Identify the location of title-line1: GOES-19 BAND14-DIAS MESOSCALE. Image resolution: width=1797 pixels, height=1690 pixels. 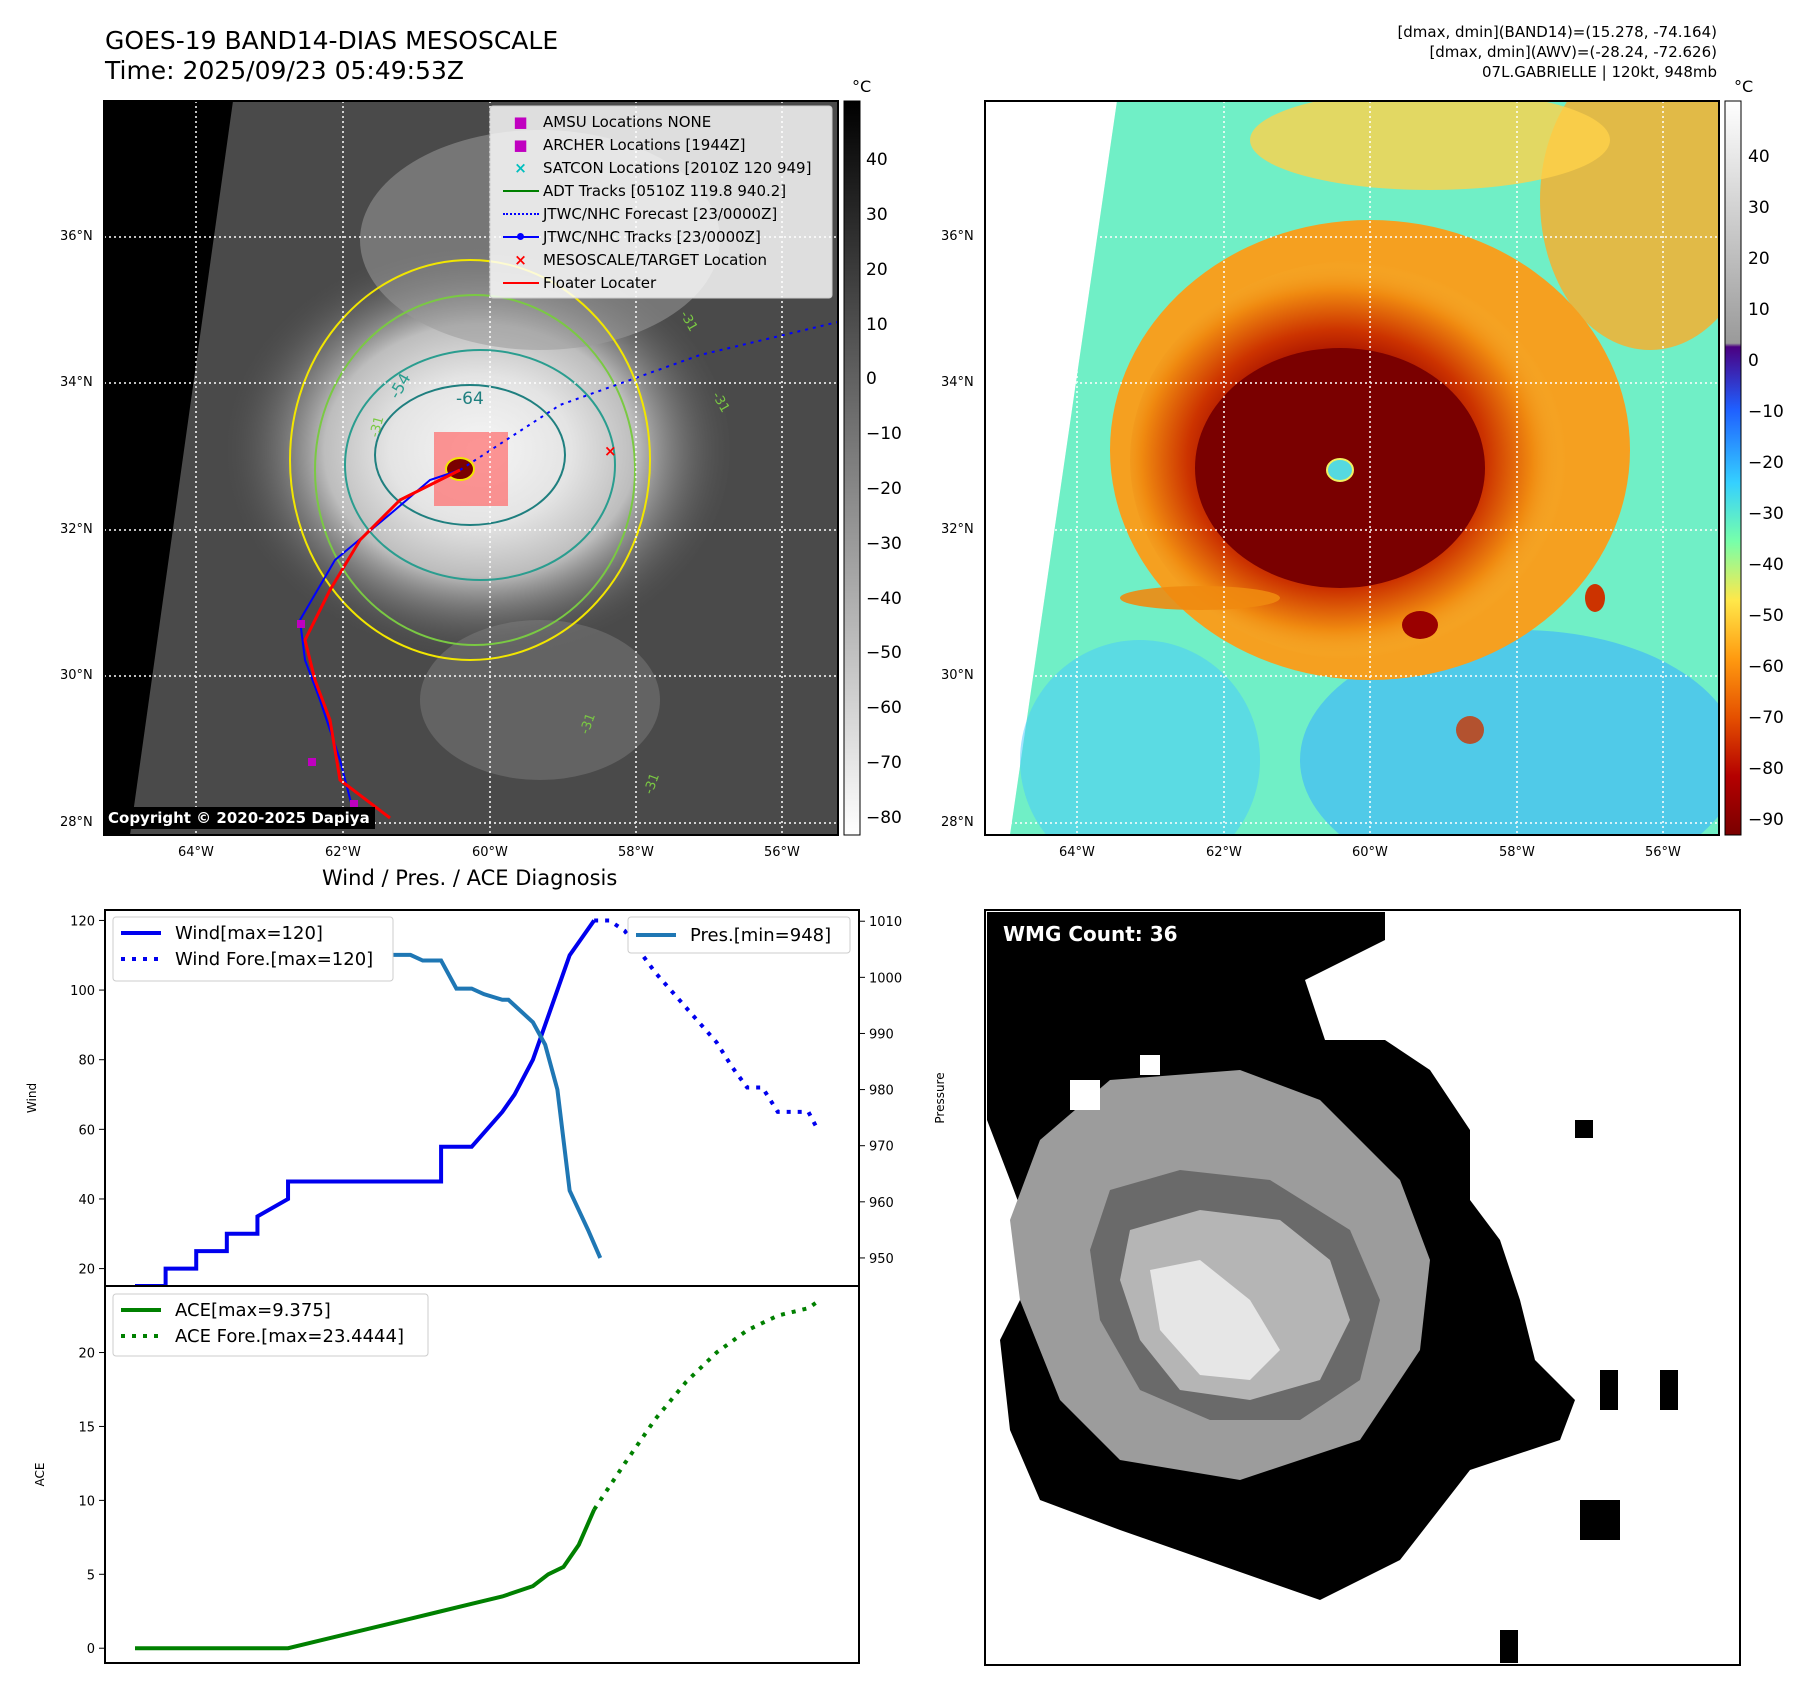
(332, 40).